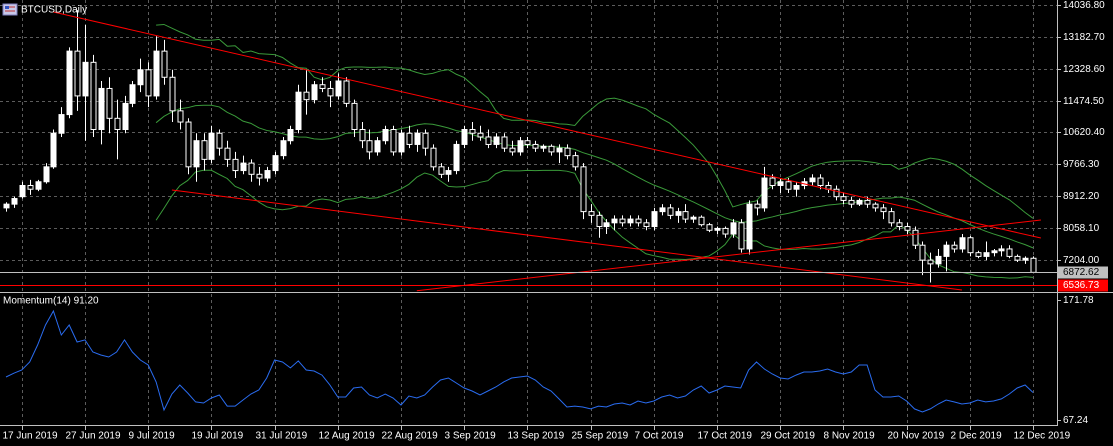 Image resolution: width=1113 pixels, height=446 pixels. I want to click on x-tick-label: 22 Aug 2019, so click(410, 436).